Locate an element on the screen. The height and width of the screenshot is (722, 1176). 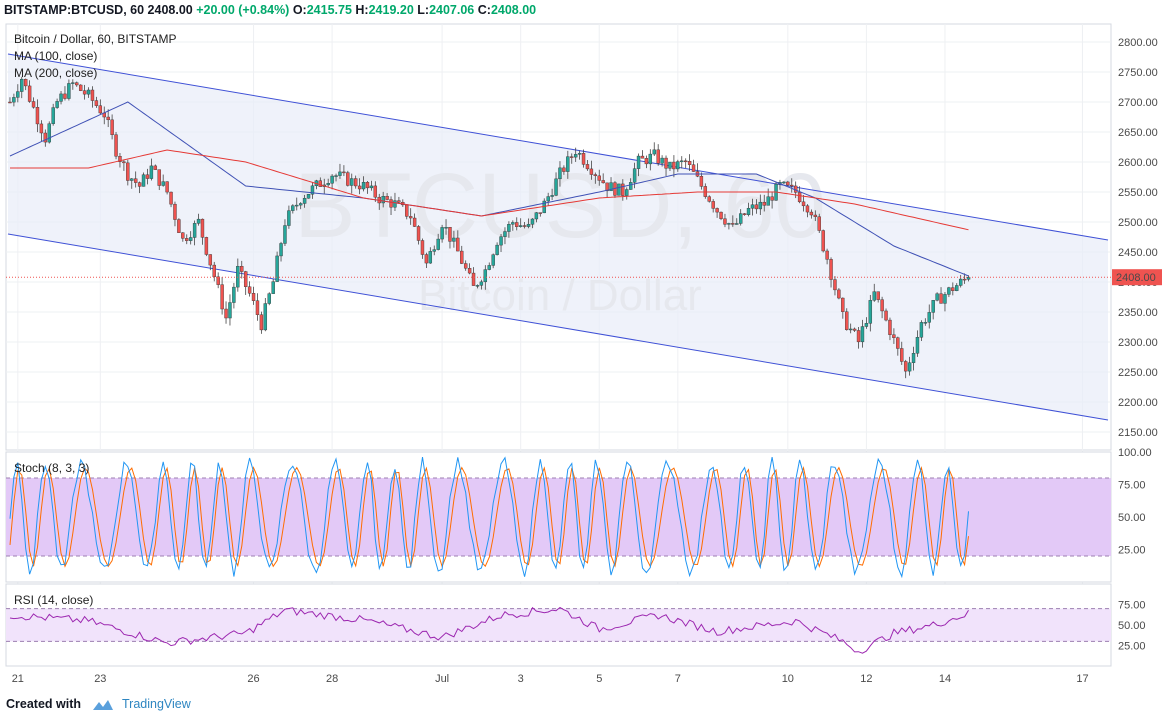
open-label: O: is located at coordinates (299, 10).